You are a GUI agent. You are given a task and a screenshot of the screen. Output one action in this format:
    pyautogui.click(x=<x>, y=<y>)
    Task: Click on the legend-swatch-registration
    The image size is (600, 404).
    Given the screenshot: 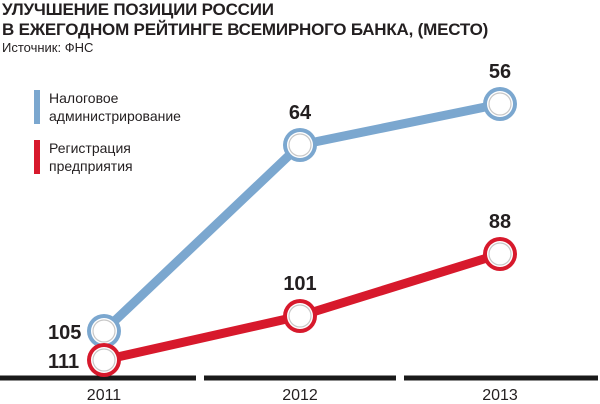 What is the action you would take?
    pyautogui.click(x=37, y=157)
    